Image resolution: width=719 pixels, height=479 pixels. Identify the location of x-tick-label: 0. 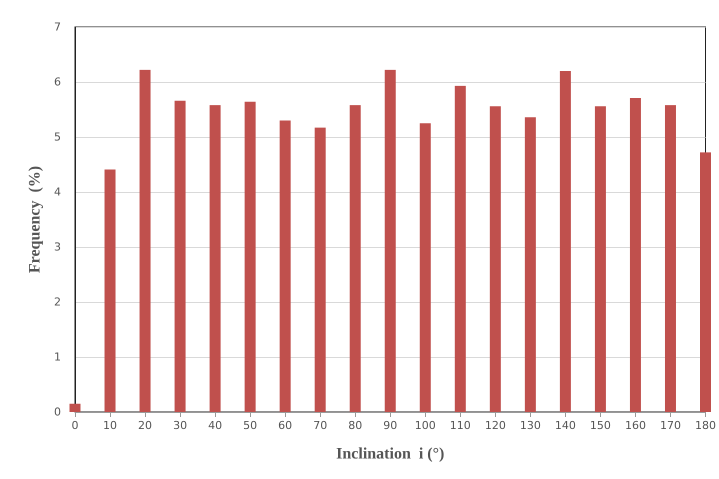
(75, 425).